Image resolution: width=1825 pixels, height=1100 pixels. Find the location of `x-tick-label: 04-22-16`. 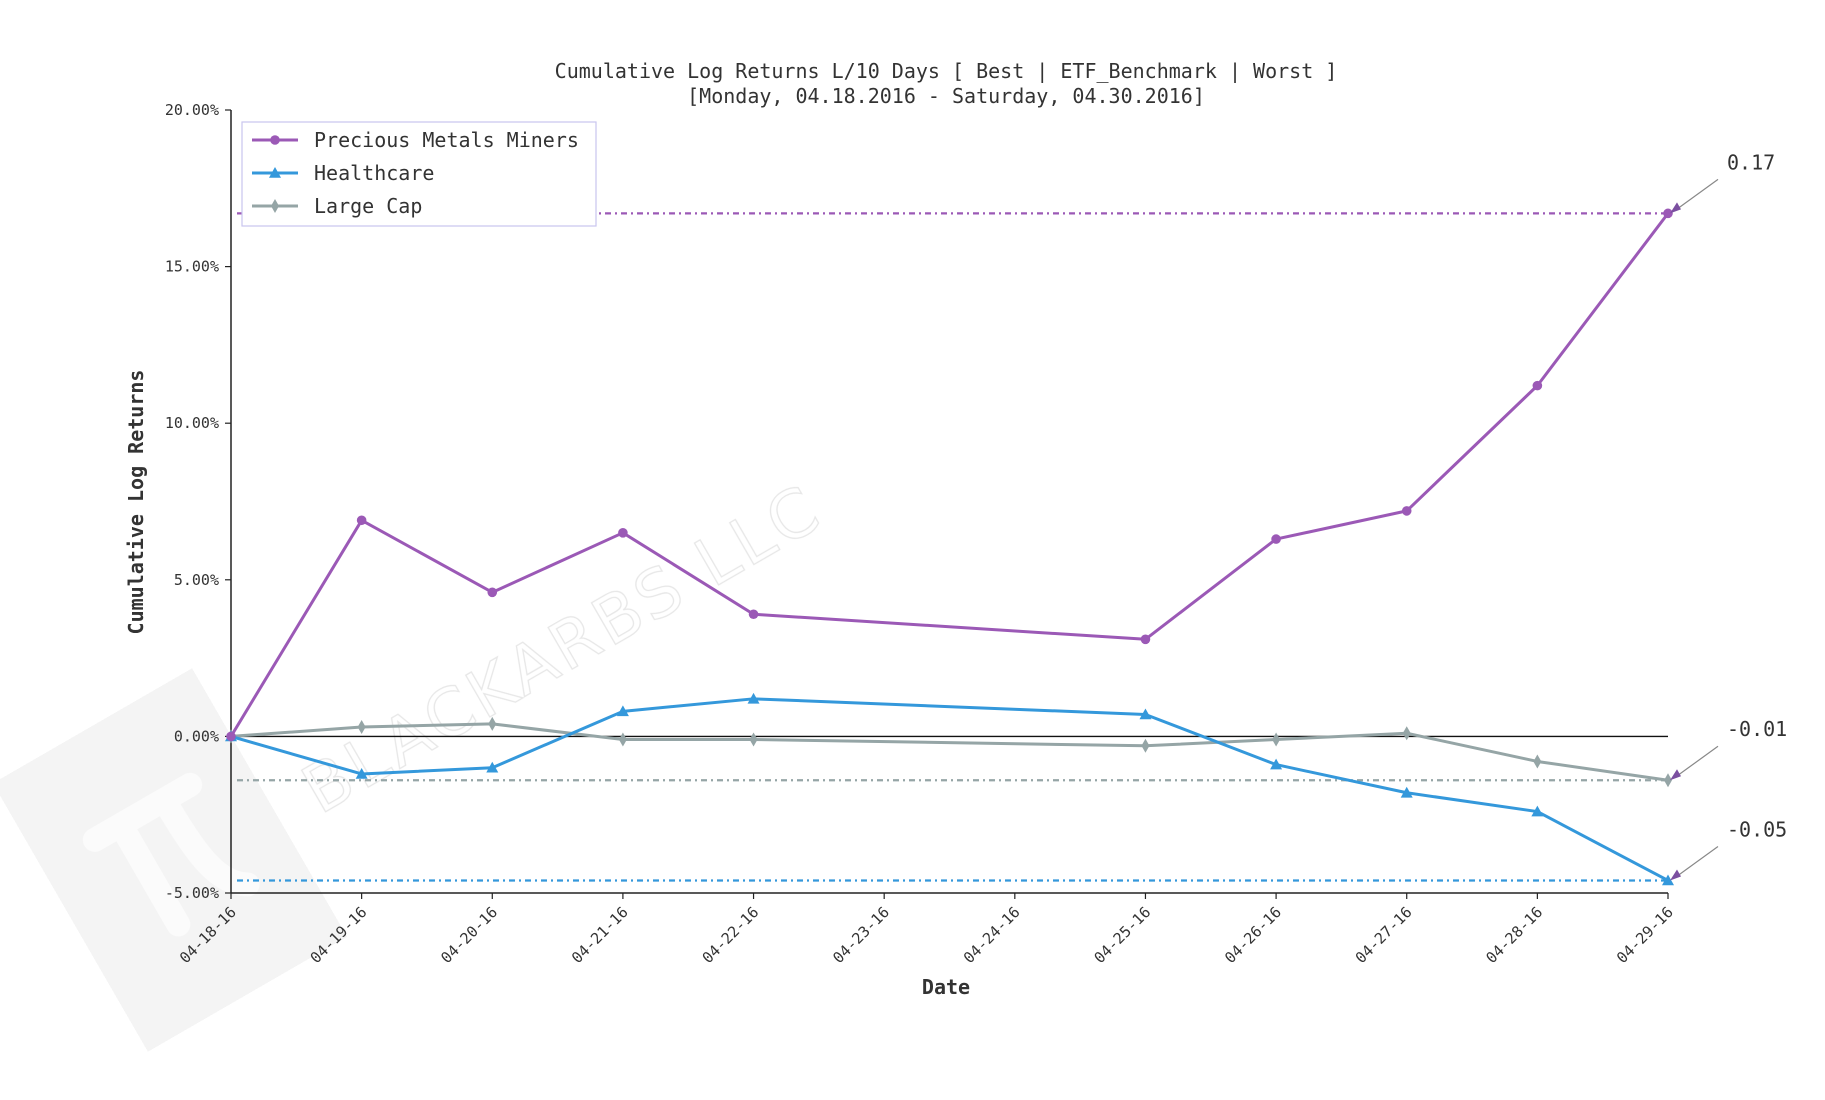

x-tick-label: 04-22-16 is located at coordinates (731, 935).